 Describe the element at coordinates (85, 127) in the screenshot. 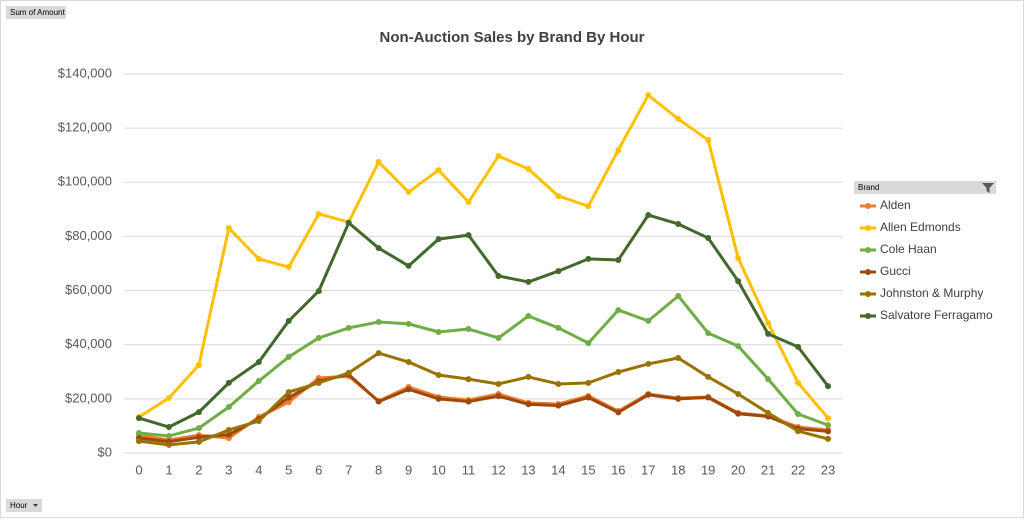

I see `y-tick-label: $120,000` at that location.